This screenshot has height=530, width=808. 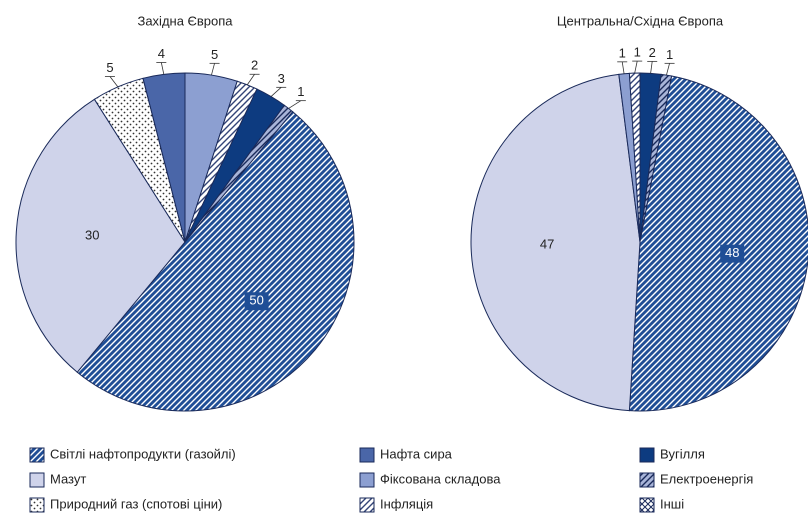 I want to click on legend-label: Інші, so click(x=672, y=503).